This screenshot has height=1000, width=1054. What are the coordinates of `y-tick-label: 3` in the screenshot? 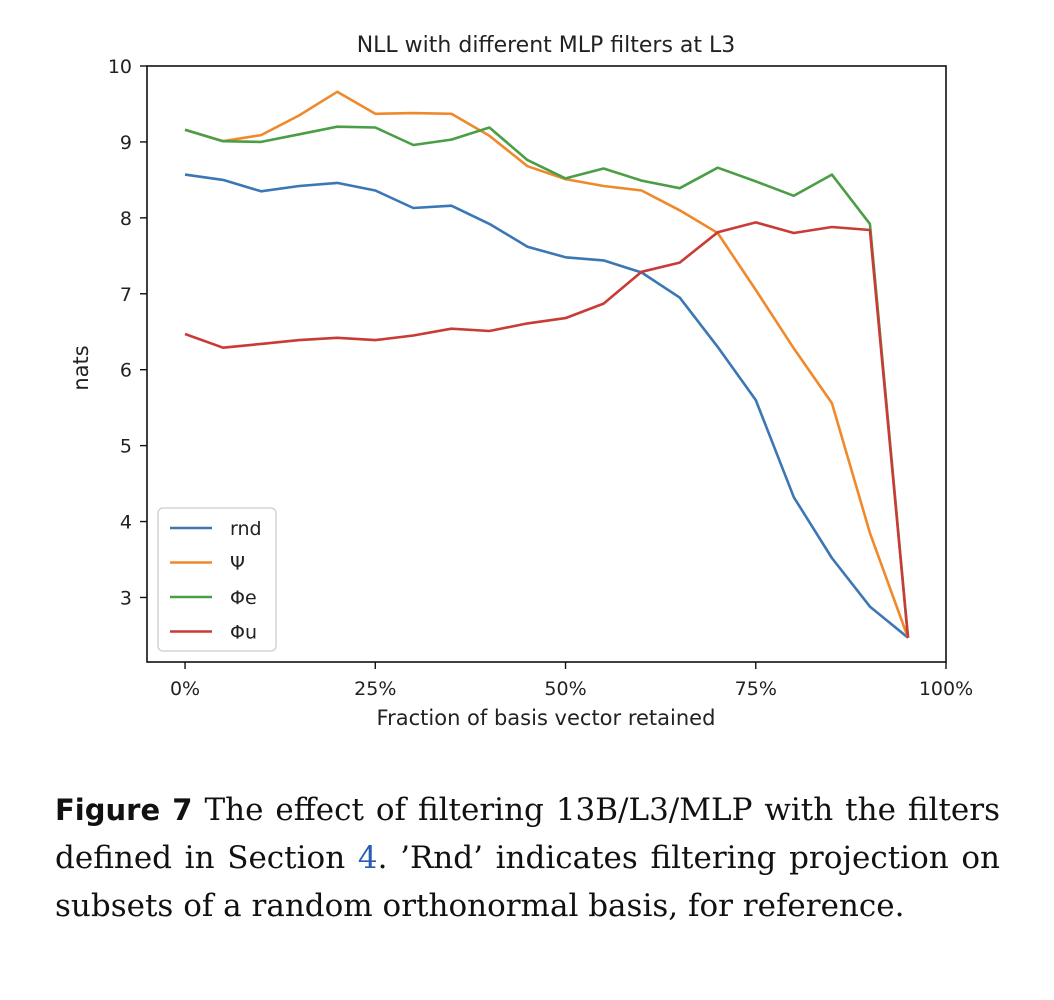 It's located at (126, 598).